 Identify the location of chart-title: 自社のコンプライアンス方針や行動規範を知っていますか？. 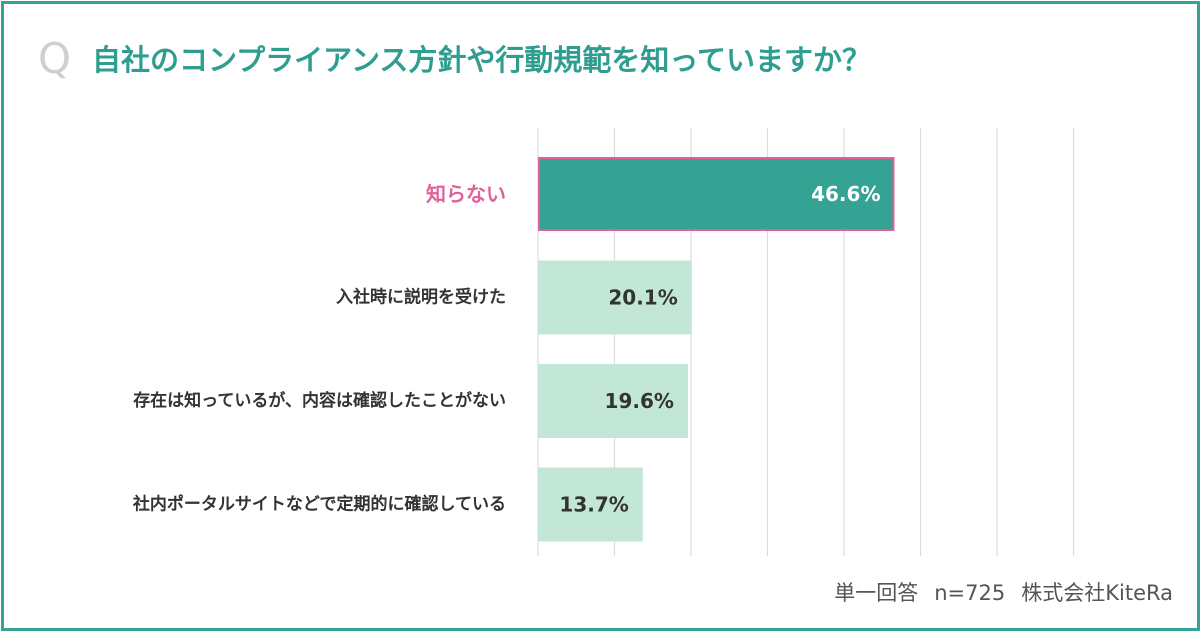
(481, 60).